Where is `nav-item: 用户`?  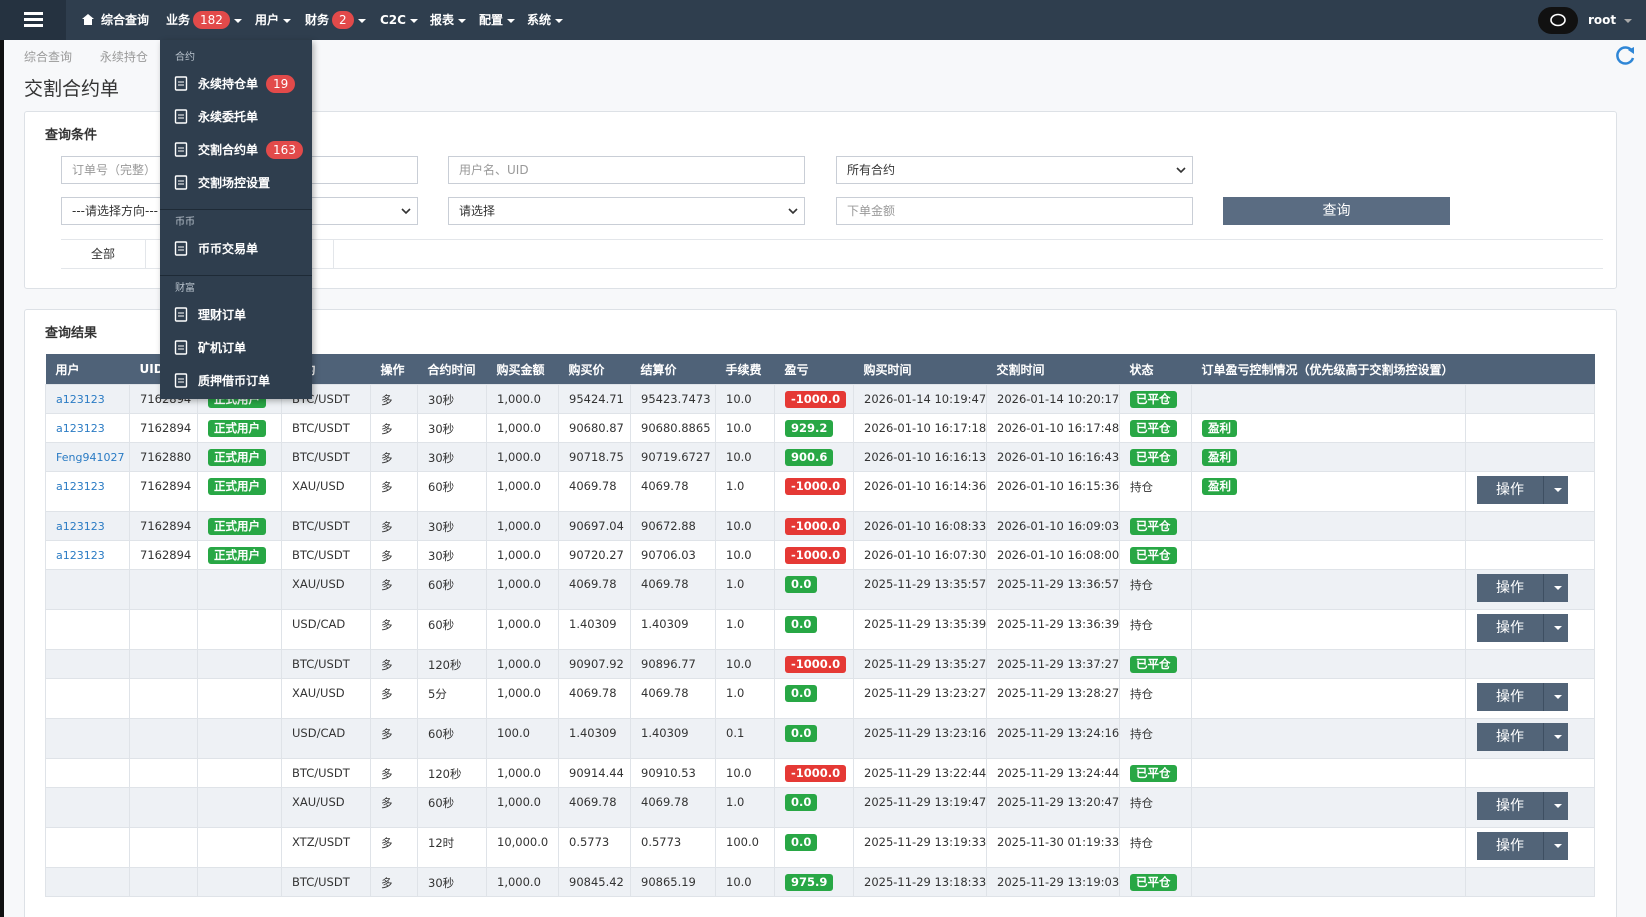
nav-item: 用户 is located at coordinates (273, 20).